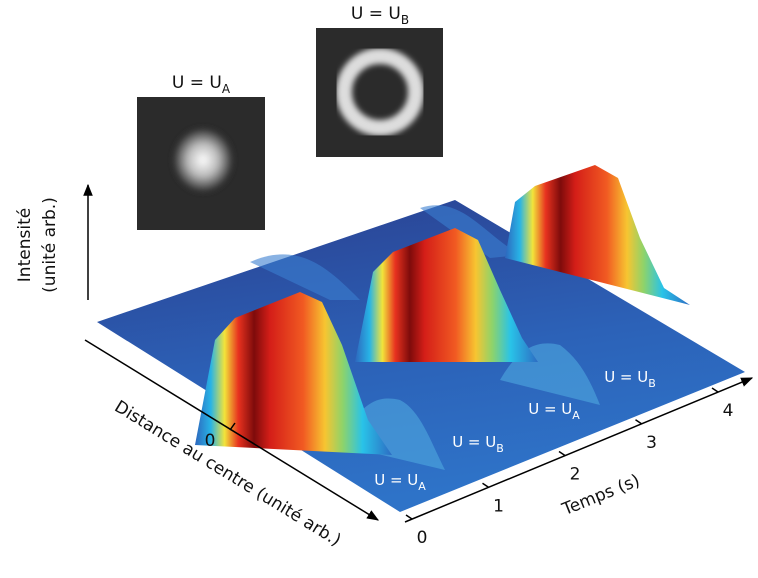  Describe the element at coordinates (728, 411) in the screenshot. I see `tick-label: 4` at that location.